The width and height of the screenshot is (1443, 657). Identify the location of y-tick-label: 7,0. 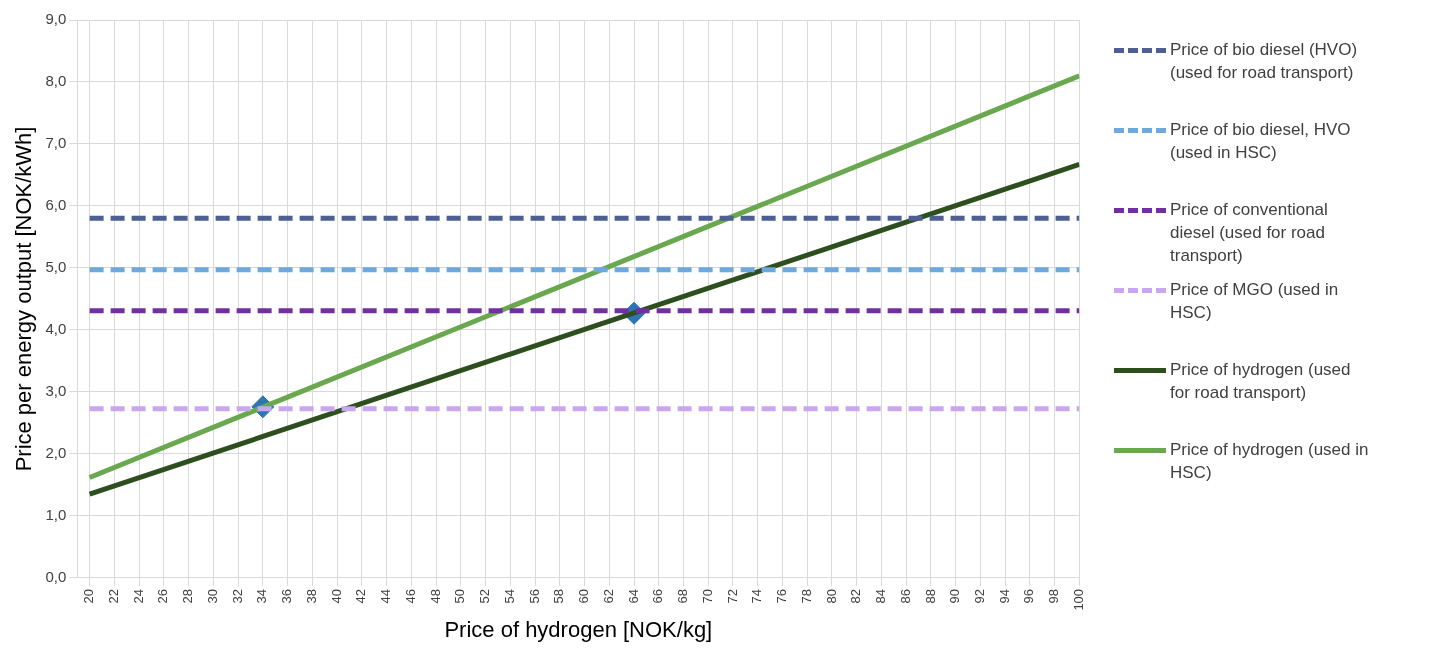
(56, 143).